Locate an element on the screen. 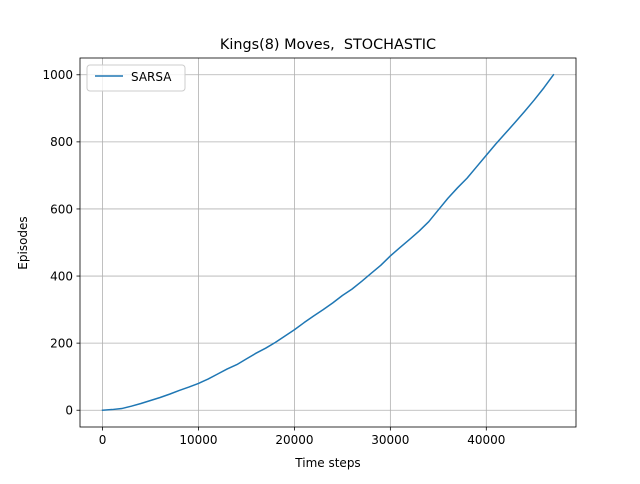  x-tick-label: 30000 is located at coordinates (390, 440).